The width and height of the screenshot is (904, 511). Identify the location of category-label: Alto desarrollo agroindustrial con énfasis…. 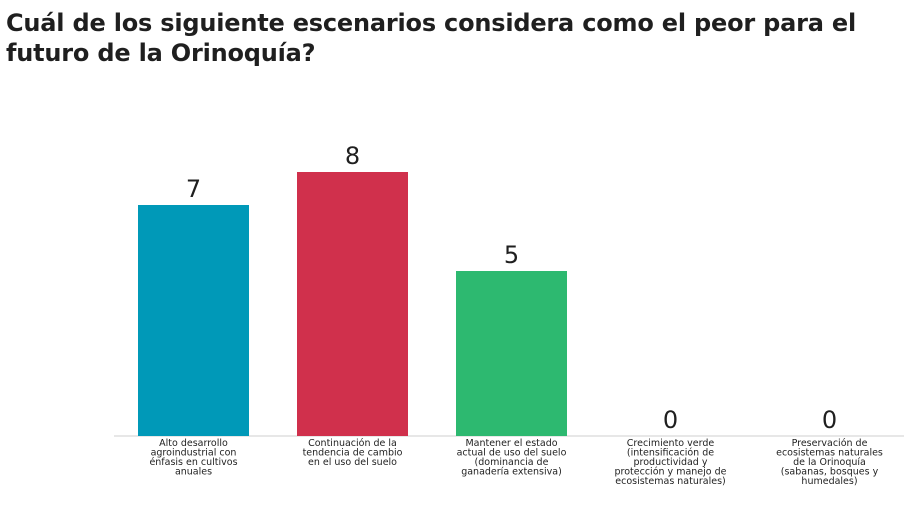
(193, 458).